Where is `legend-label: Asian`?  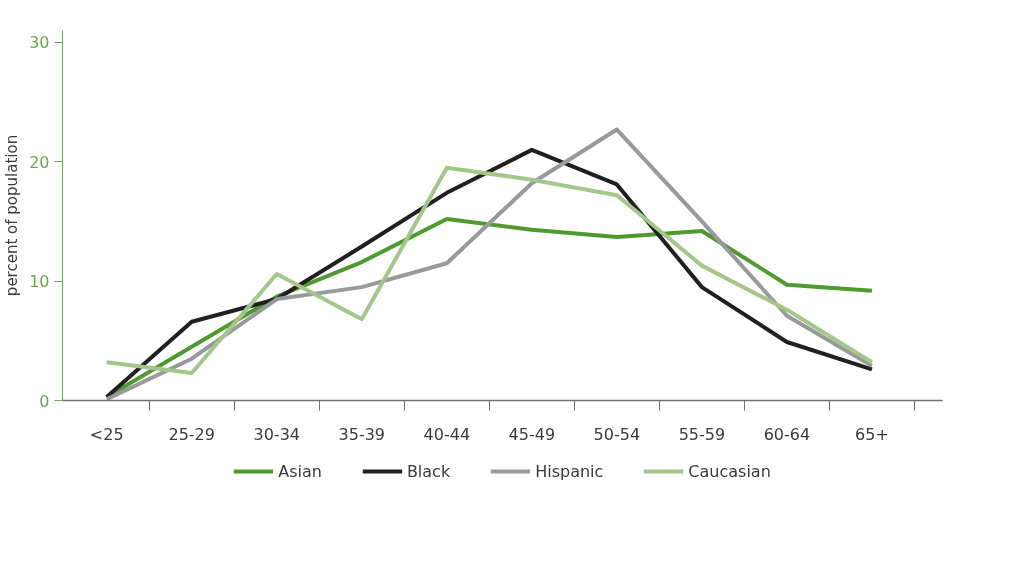
legend-label: Asian is located at coordinates (300, 471).